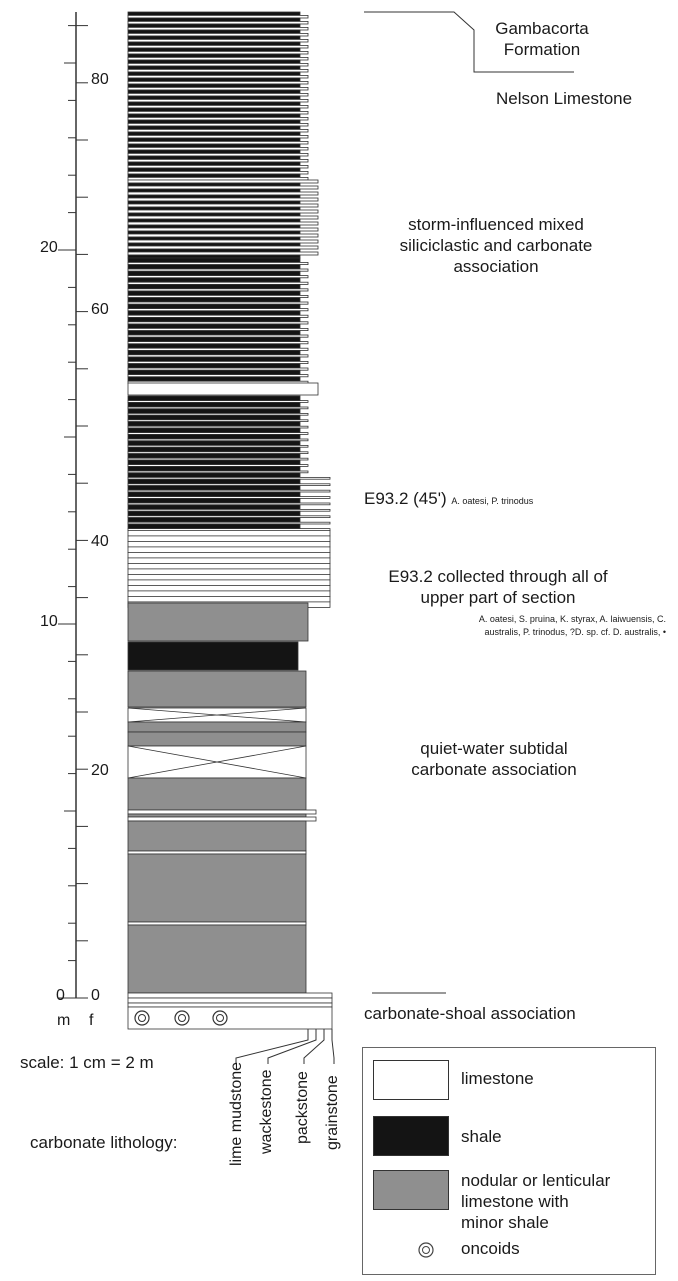 The height and width of the screenshot is (1281, 678). Describe the element at coordinates (91, 1020) in the screenshot. I see `feet-unit-label: f` at that location.